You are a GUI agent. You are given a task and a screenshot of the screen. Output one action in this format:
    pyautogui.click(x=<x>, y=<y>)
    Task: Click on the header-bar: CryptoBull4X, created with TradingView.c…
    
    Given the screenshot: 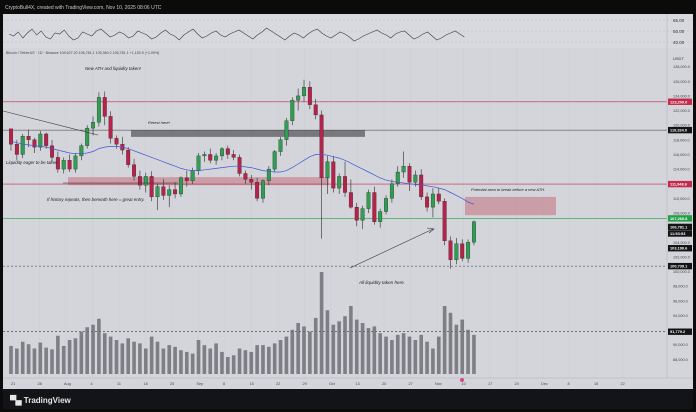 What is the action you would take?
    pyautogui.click(x=348, y=8)
    